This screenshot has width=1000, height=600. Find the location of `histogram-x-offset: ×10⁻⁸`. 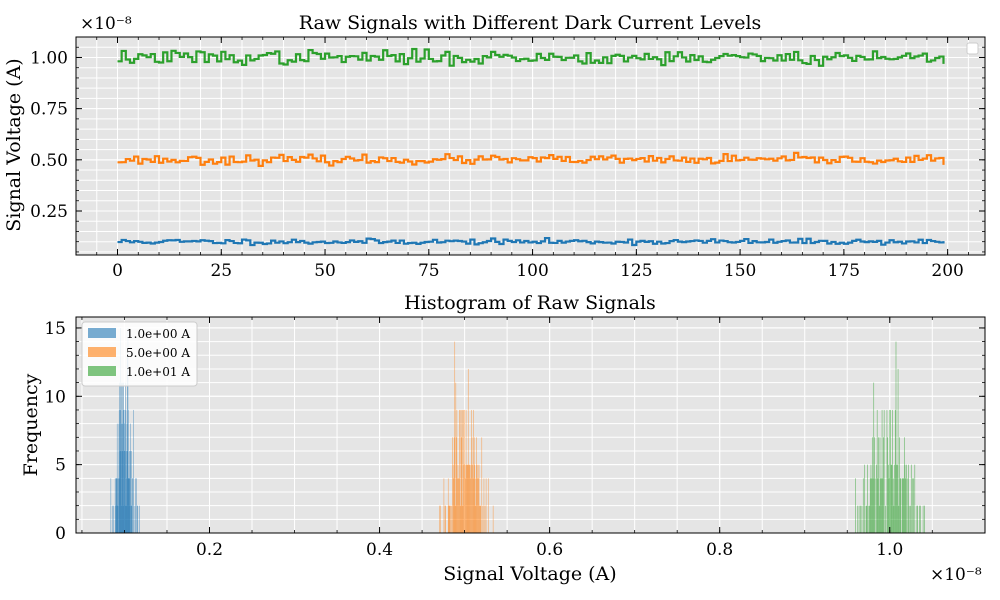

histogram-x-offset: ×10⁻⁸ is located at coordinates (956, 575).